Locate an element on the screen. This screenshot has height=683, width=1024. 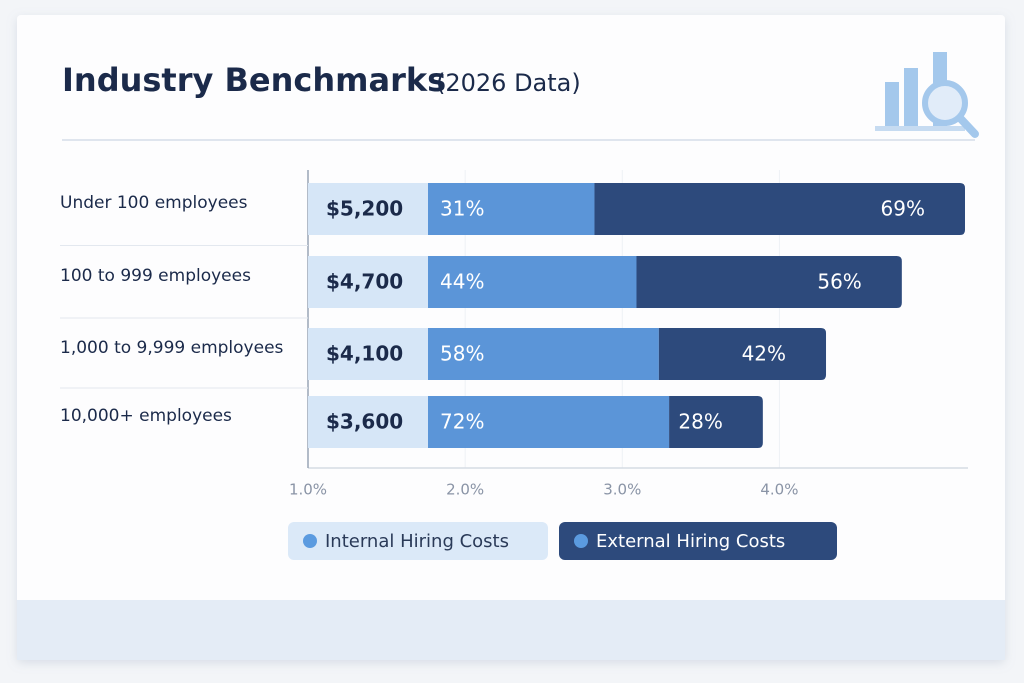
cost-label: $3,600 is located at coordinates (364, 422).